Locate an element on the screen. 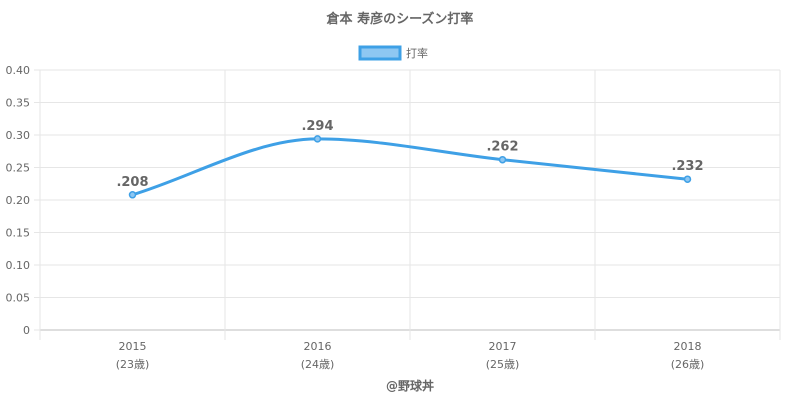 This screenshot has width=800, height=400. data-label: .208 is located at coordinates (132, 182).